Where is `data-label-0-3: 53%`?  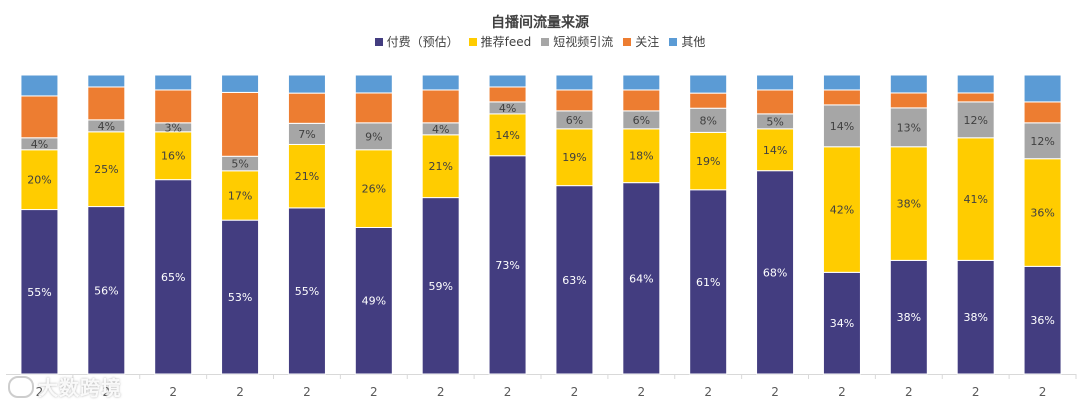
data-label-0-3: 53% is located at coordinates (240, 297).